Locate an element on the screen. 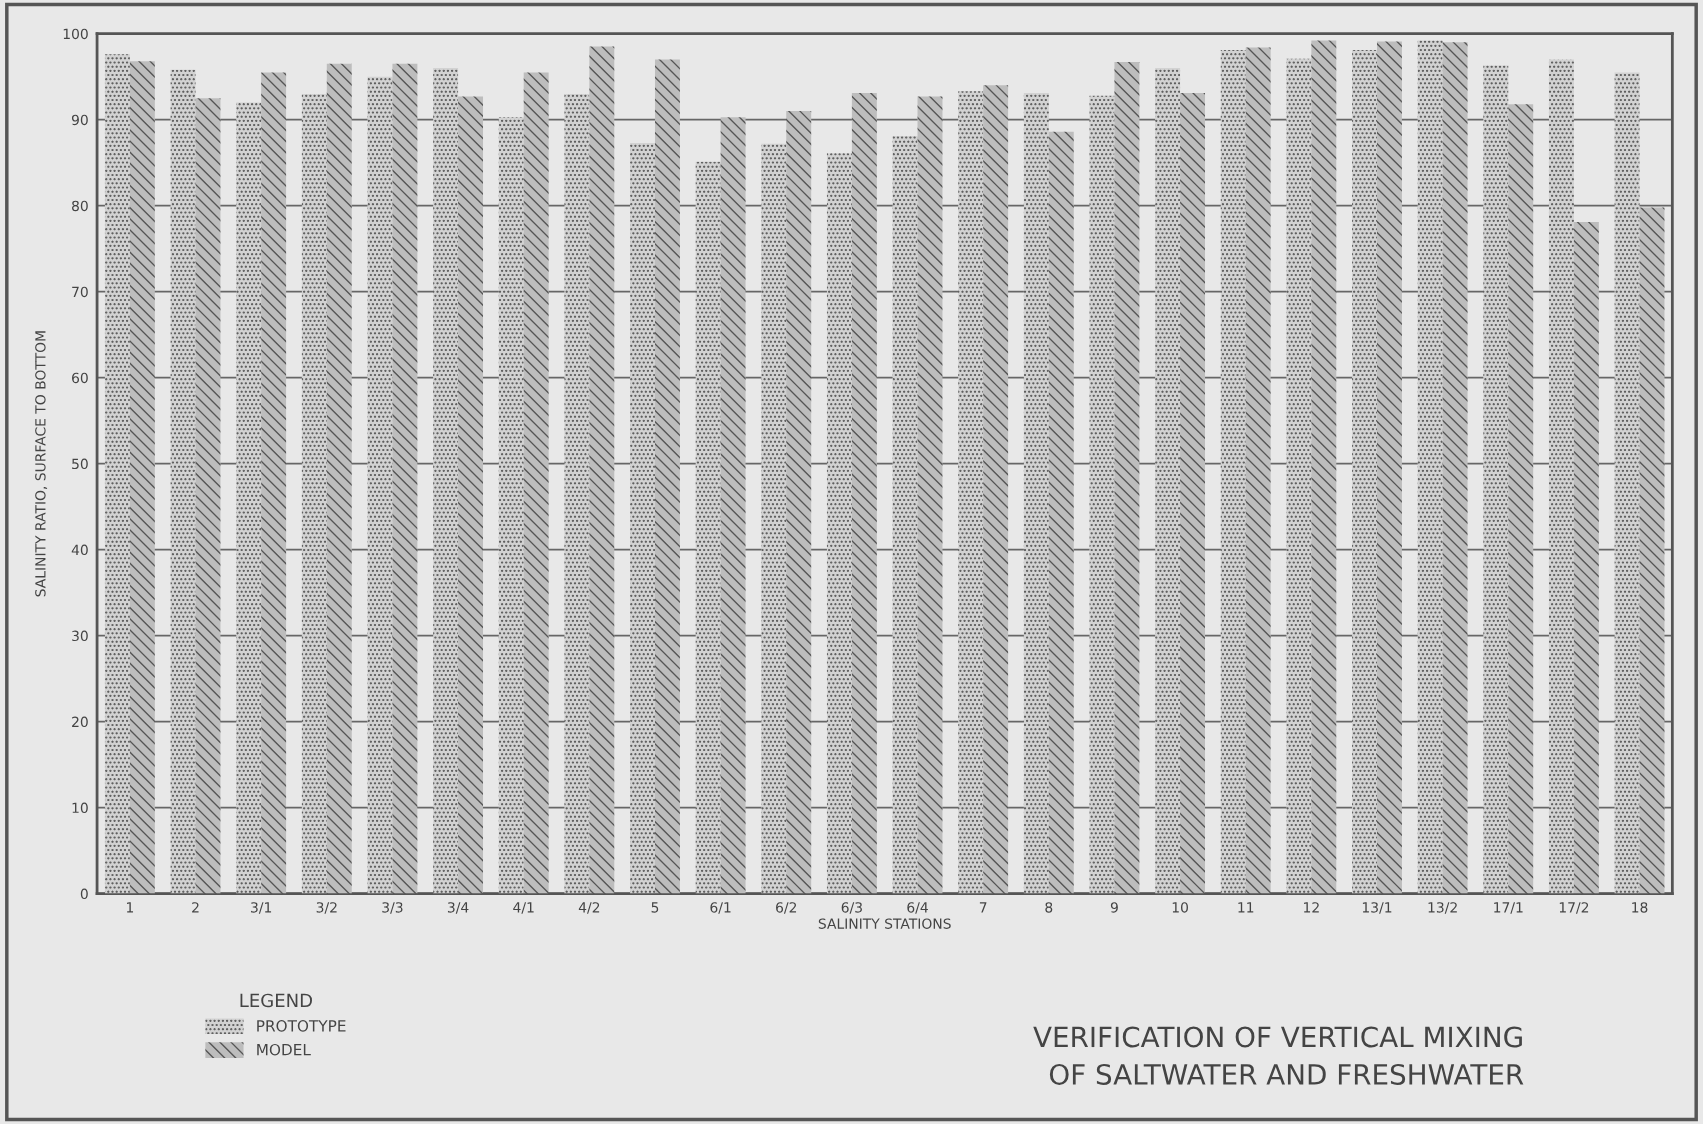 This screenshot has height=1124, width=1703. x-tick-label: 3/3 is located at coordinates (392, 908).